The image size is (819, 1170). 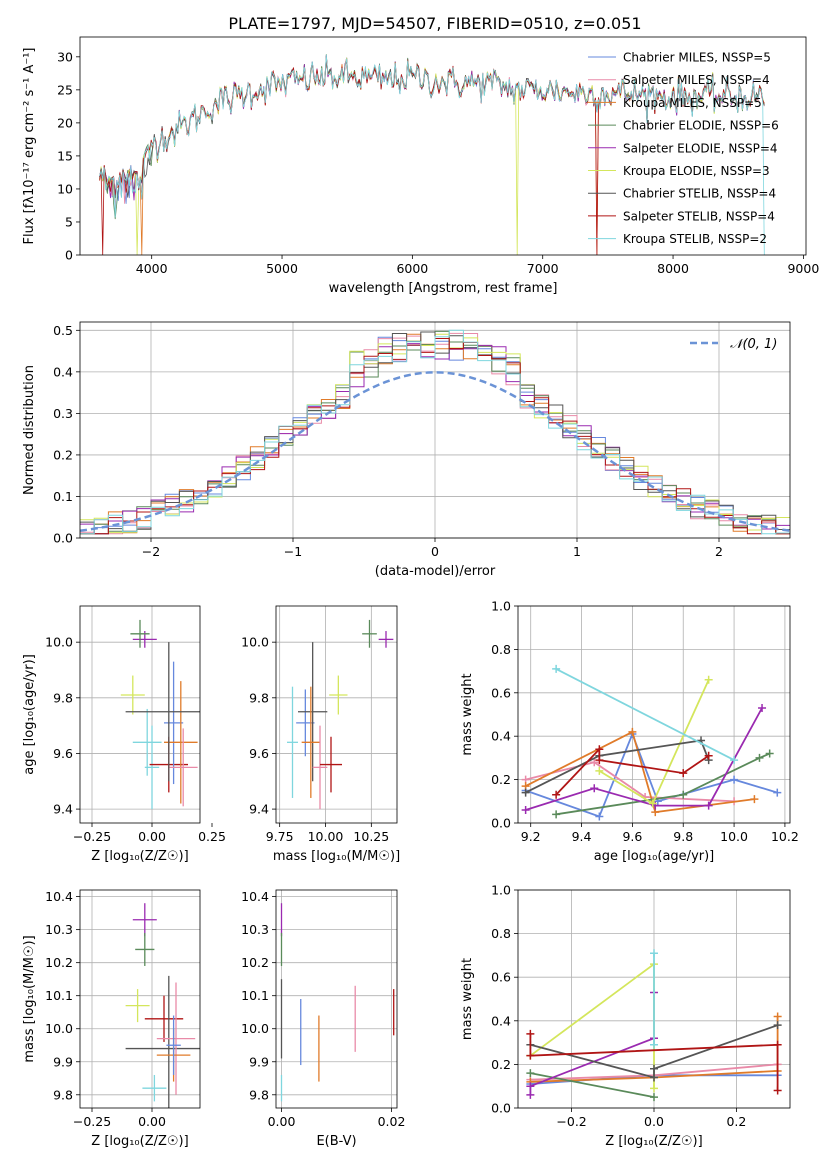 I want to click on y-tick-label: 10.1, so click(x=255, y=995).